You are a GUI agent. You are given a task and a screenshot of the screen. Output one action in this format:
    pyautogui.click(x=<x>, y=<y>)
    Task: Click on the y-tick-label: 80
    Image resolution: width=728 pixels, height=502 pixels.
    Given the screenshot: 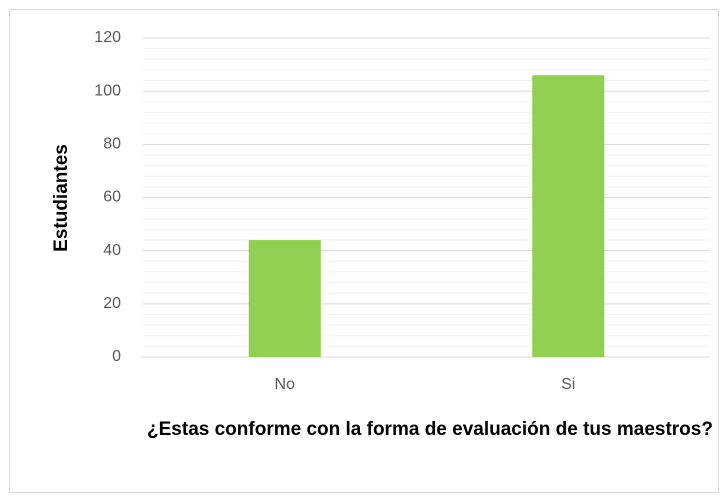 What is the action you would take?
    pyautogui.click(x=112, y=144)
    